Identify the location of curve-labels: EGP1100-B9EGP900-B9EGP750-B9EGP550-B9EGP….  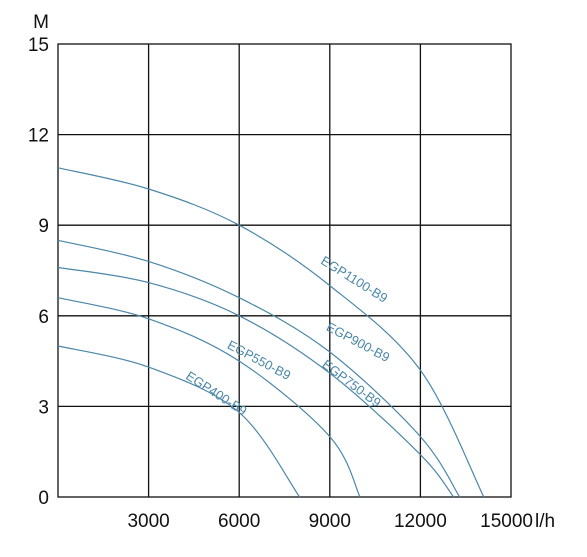
(287, 336).